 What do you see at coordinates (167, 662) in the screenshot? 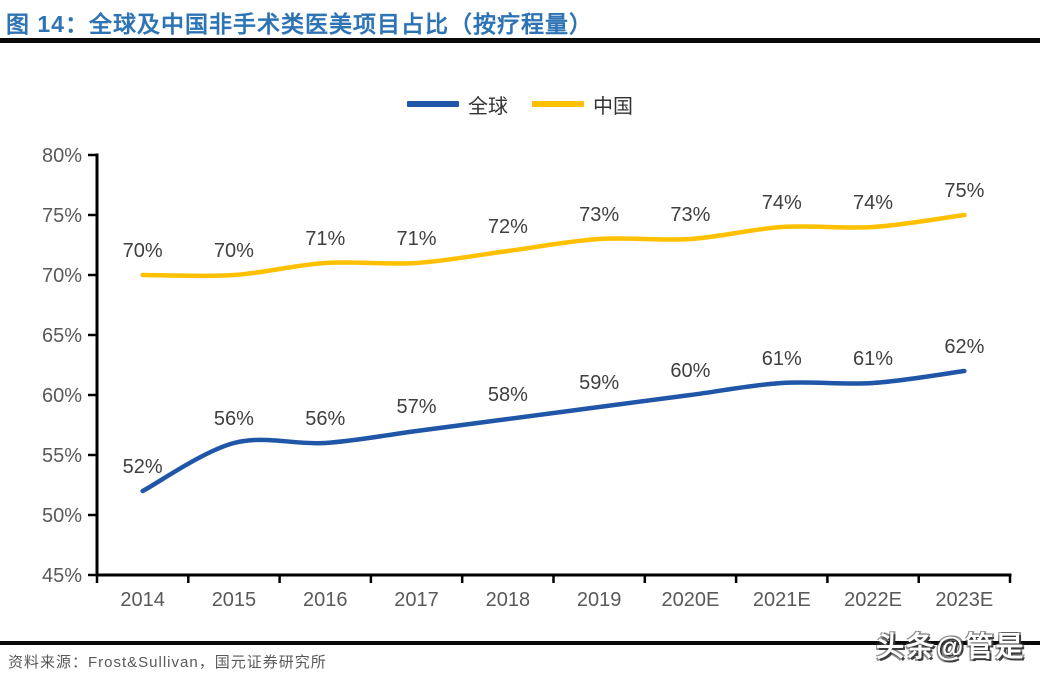
I see `source-note: 资料来源：Frost&Sullivan，国元证券研究所` at bounding box center [167, 662].